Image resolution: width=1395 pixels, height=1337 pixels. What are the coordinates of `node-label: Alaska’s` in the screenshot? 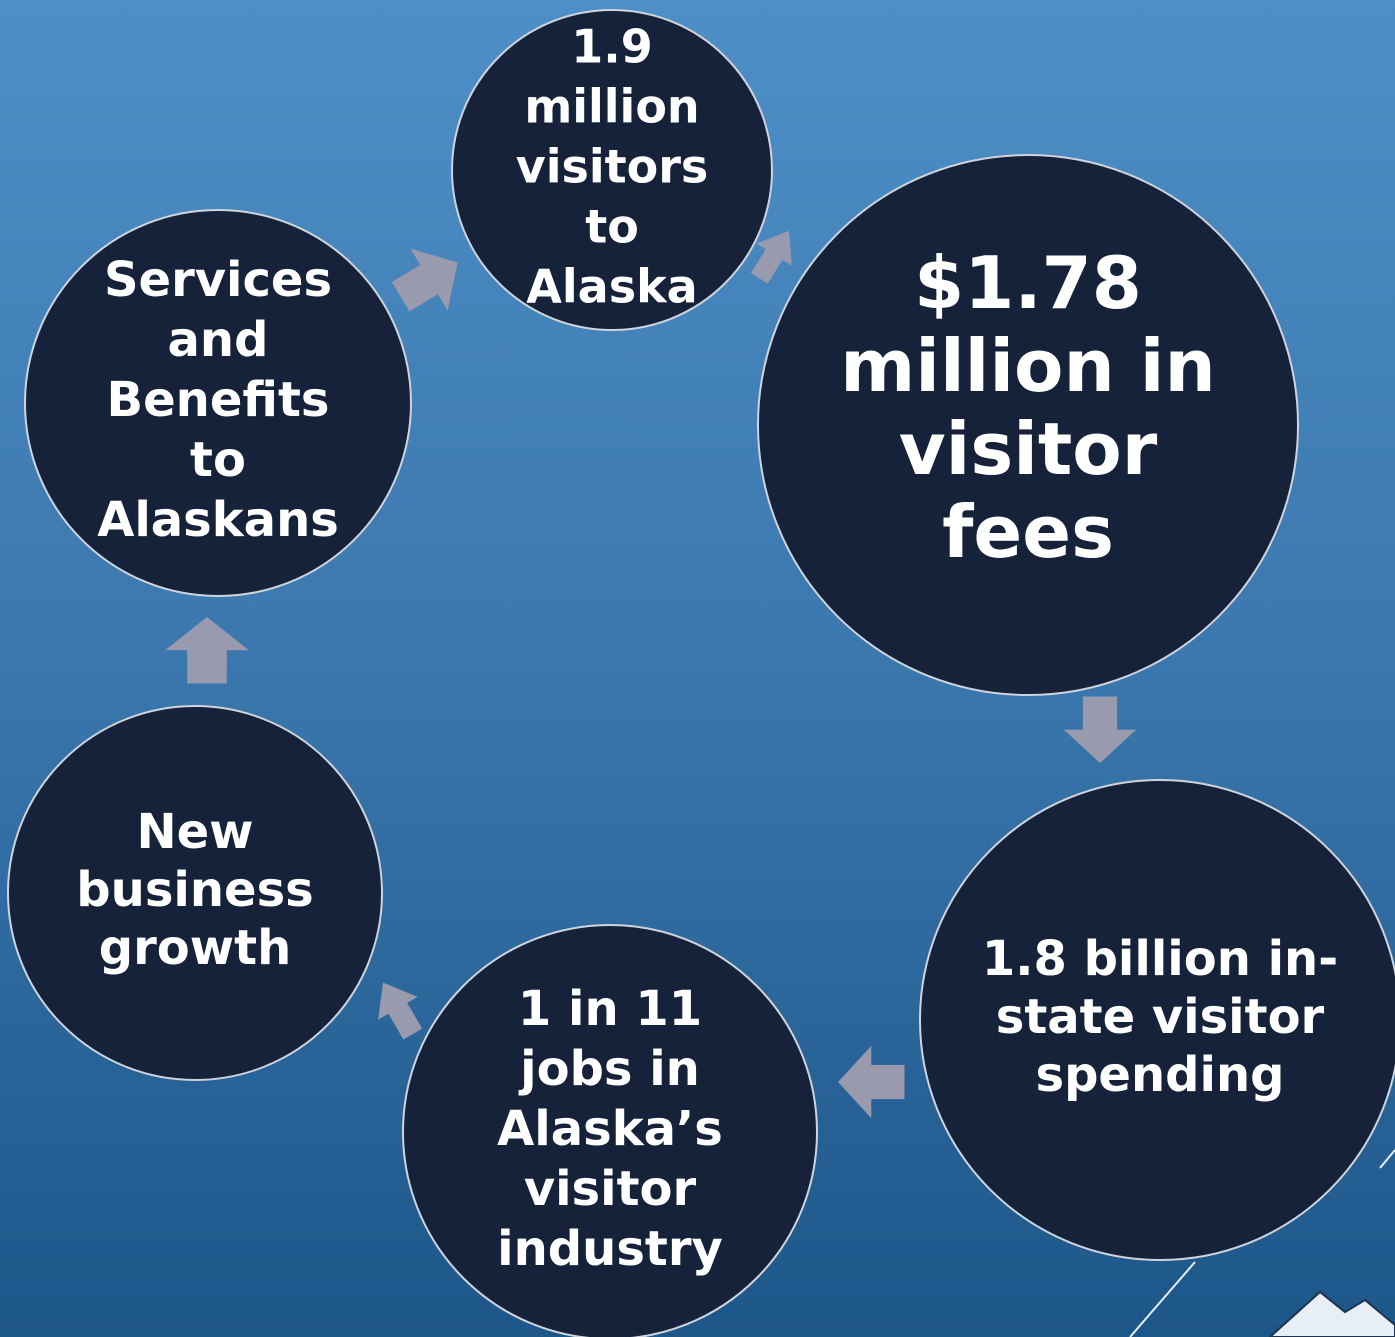 It's located at (610, 1129).